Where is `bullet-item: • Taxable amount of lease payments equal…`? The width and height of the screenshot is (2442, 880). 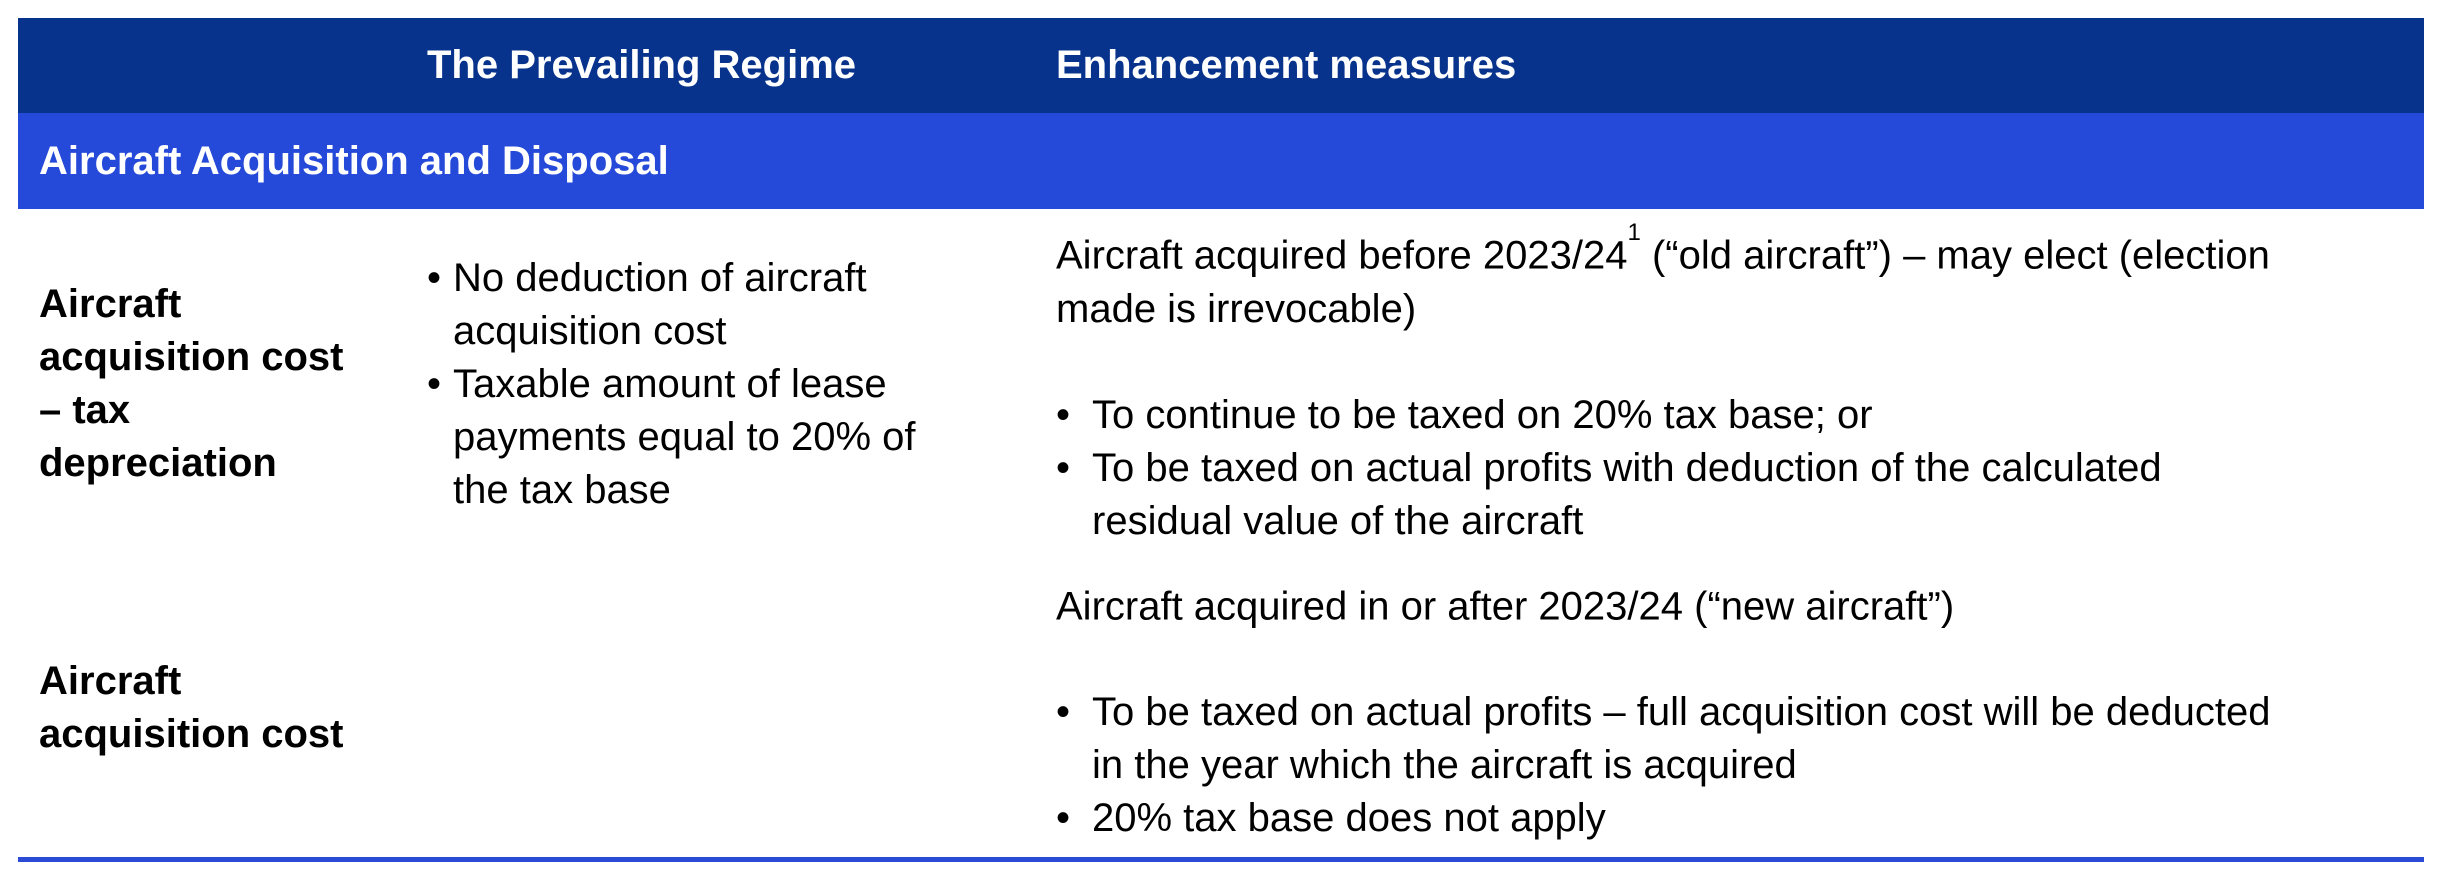
bullet-item: • Taxable amount of lease payments equal… is located at coordinates (735, 437).